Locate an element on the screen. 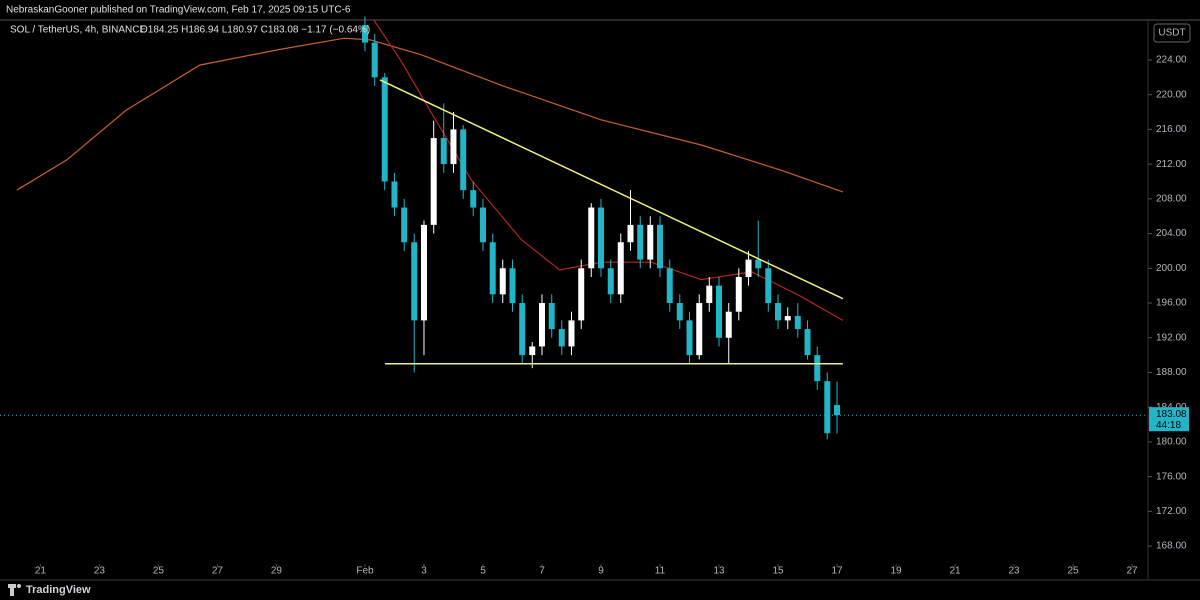  countdown: 44:18 is located at coordinates (1168, 425).